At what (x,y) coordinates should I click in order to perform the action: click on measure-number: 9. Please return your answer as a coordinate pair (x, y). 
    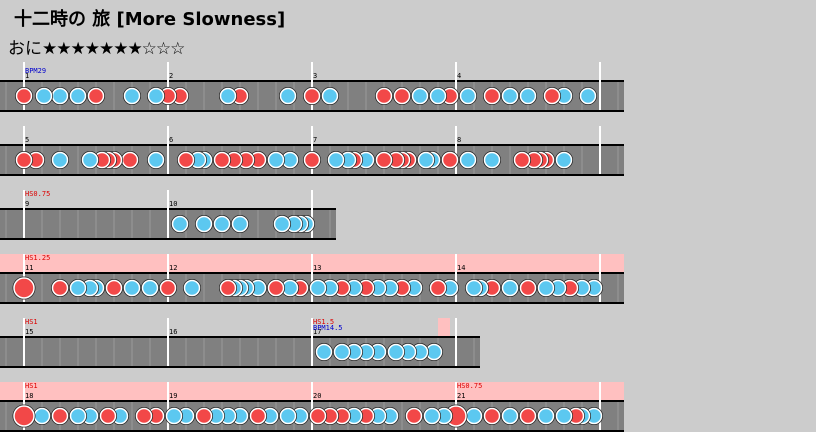
    Looking at the image, I should click on (27, 204).